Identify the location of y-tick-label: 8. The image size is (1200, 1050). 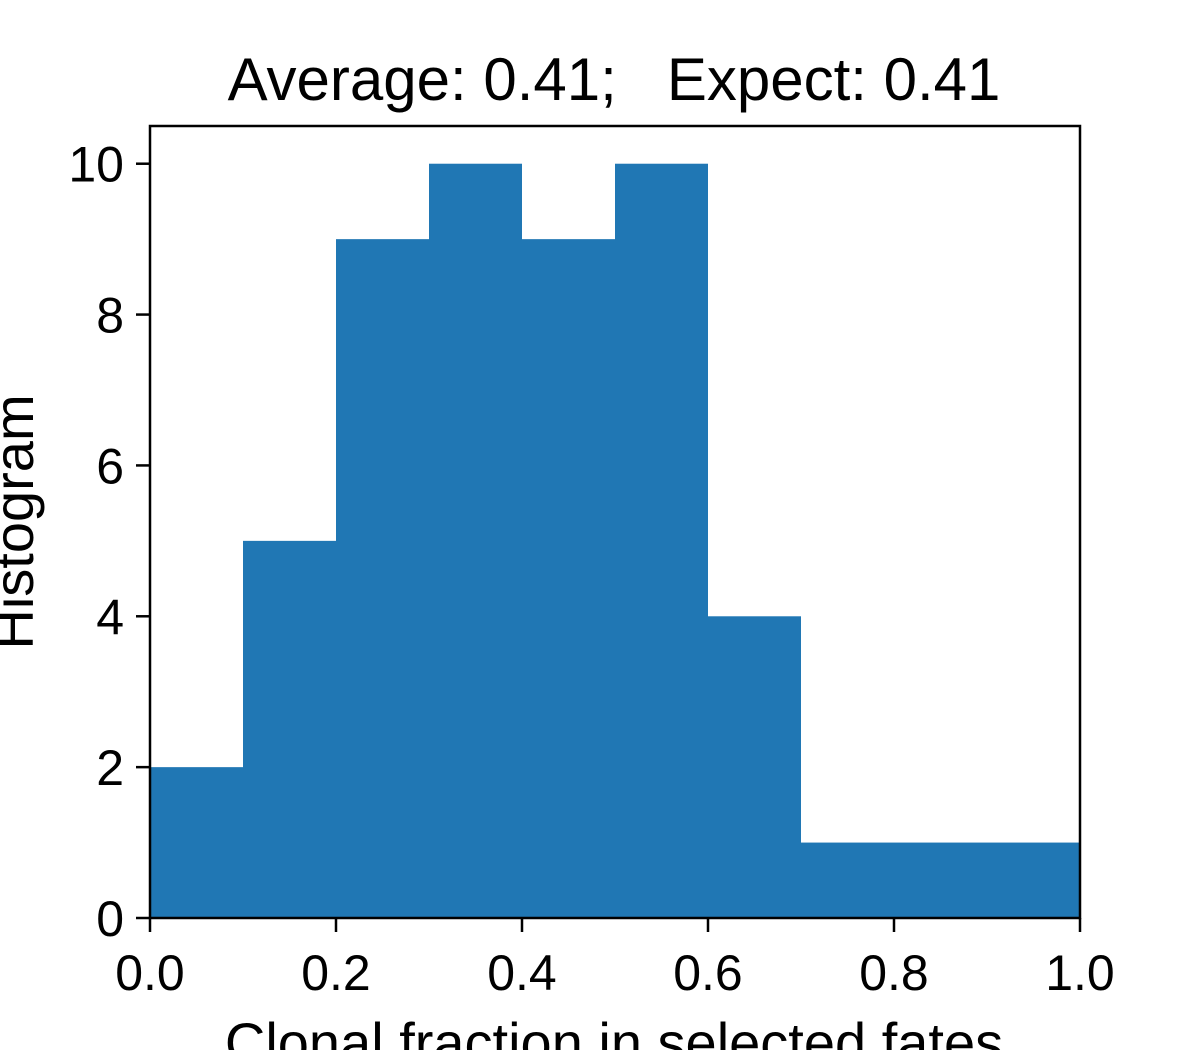
(110, 316).